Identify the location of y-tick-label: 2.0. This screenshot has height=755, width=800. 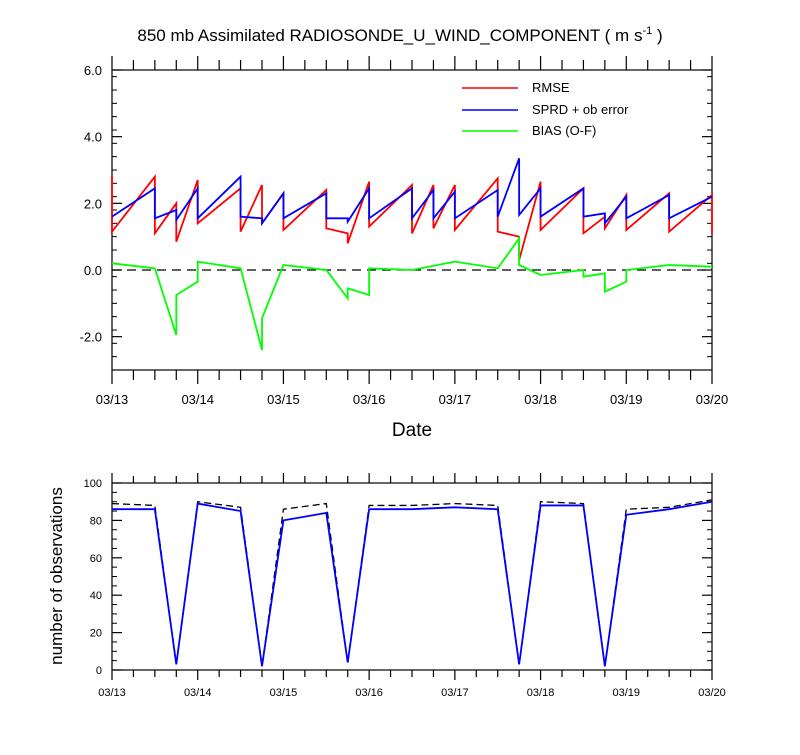
(93, 203).